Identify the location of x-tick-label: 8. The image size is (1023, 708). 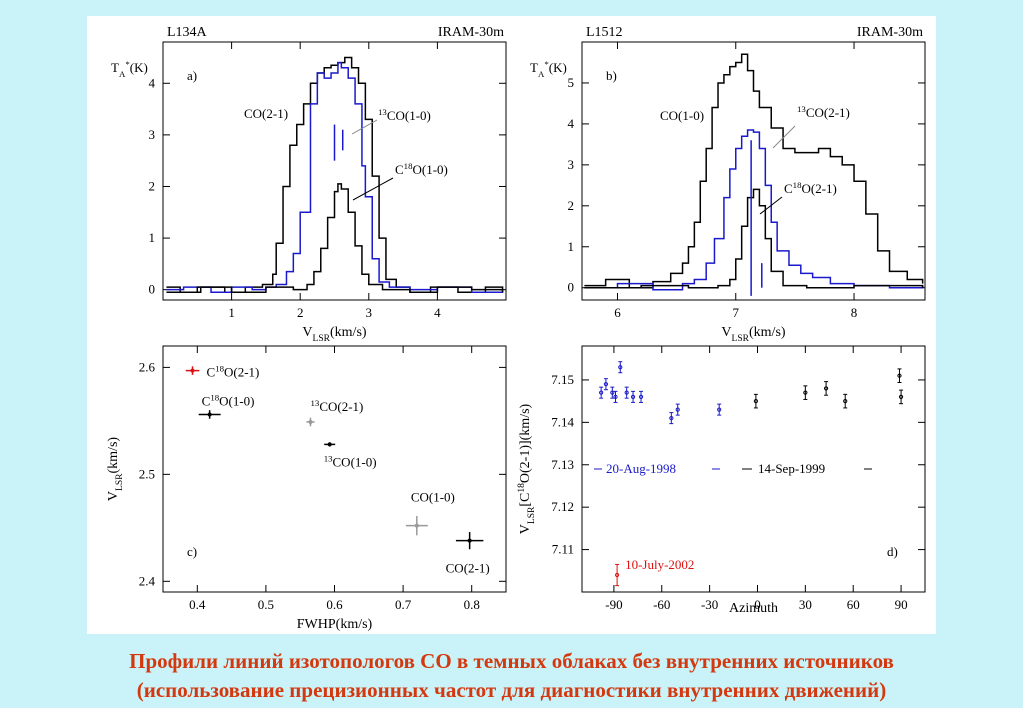
(854, 312).